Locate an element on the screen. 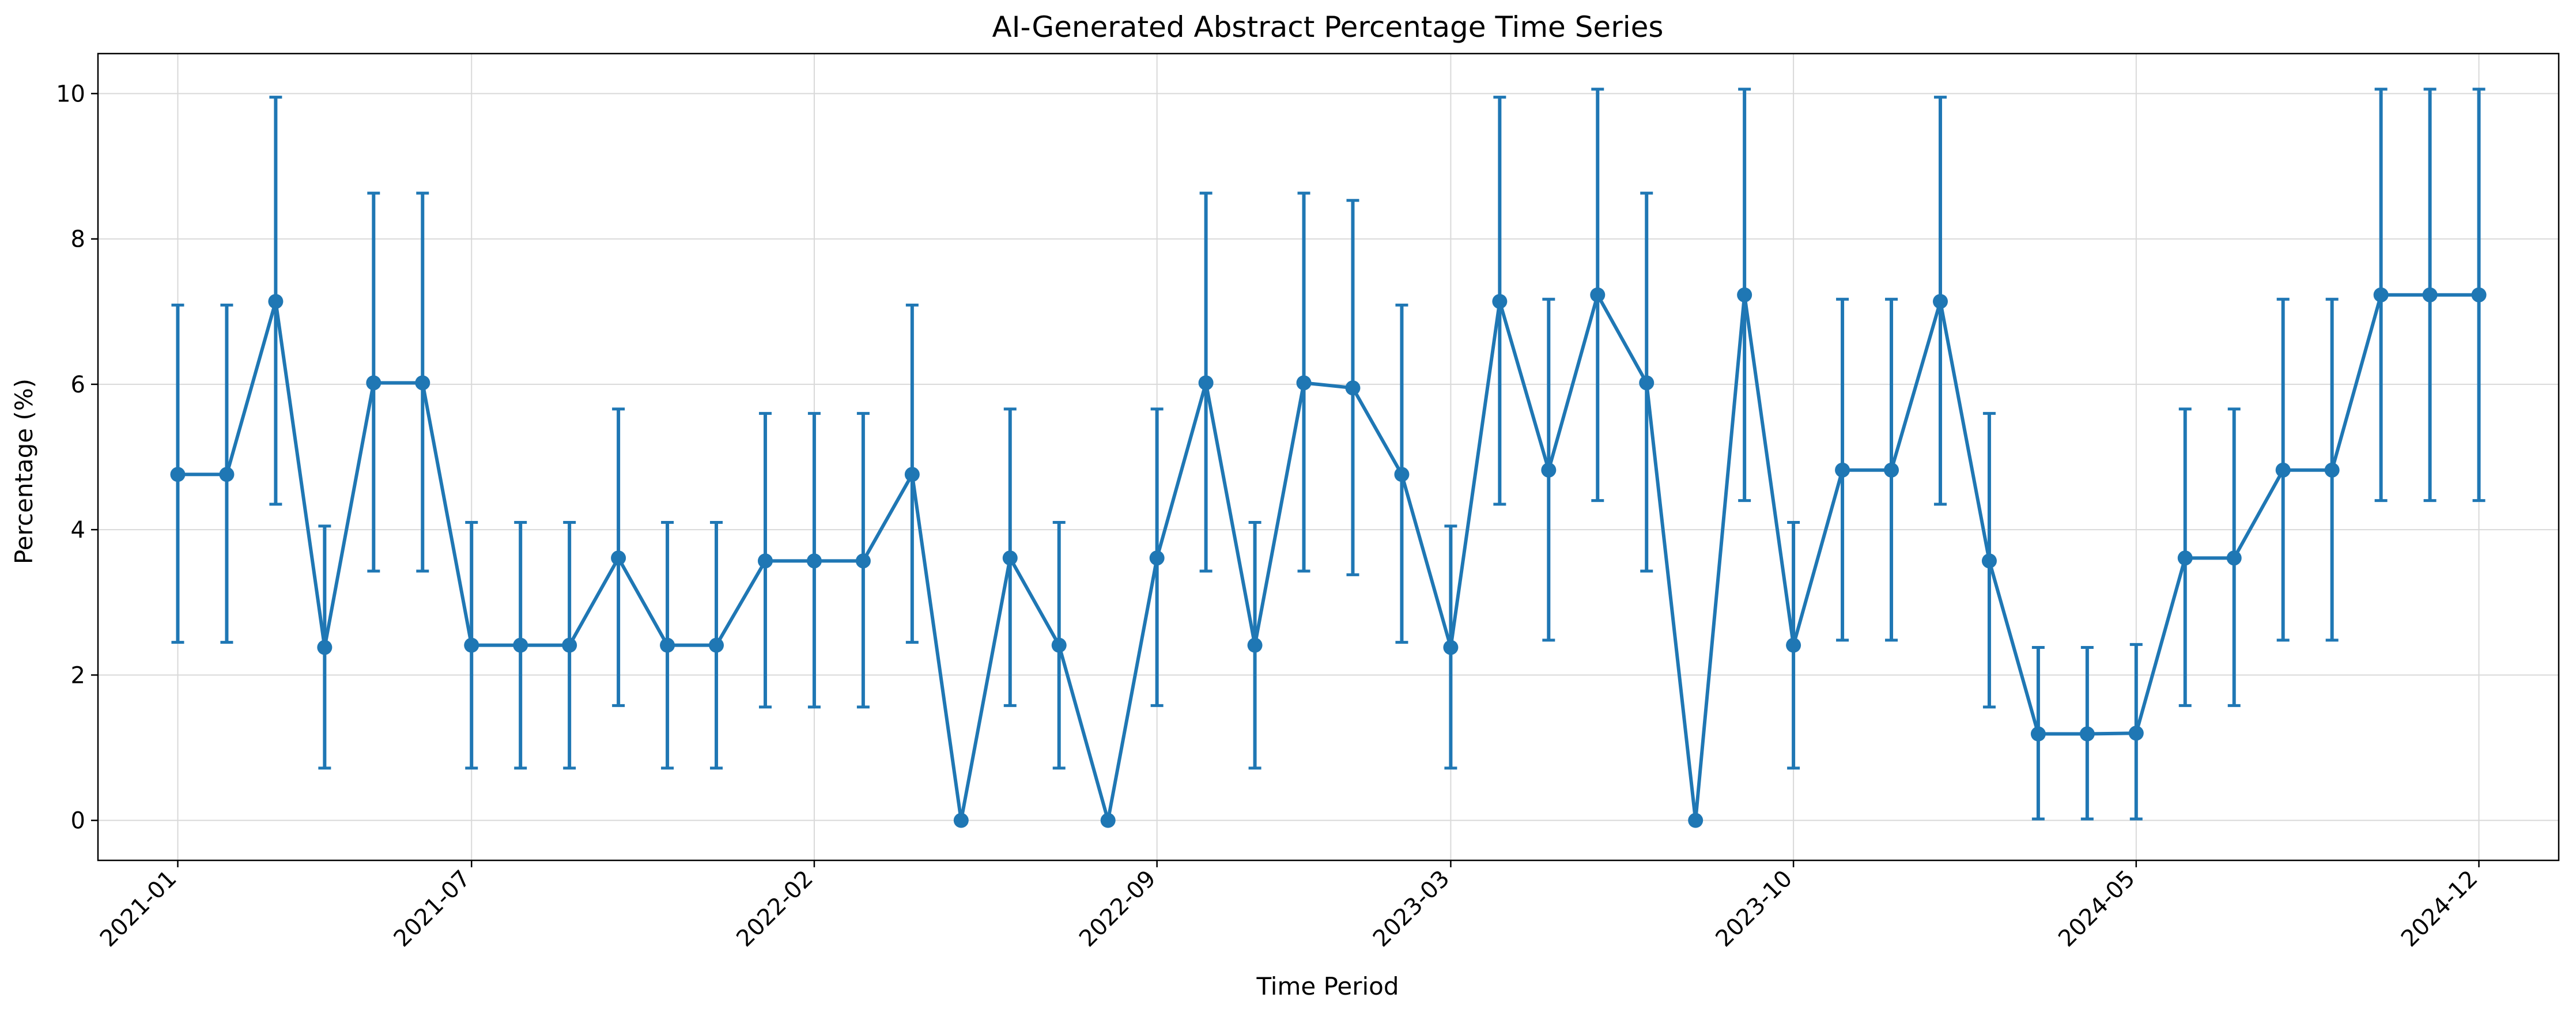 The width and height of the screenshot is (2576, 1020). y-tick-label: 4 is located at coordinates (78, 530).